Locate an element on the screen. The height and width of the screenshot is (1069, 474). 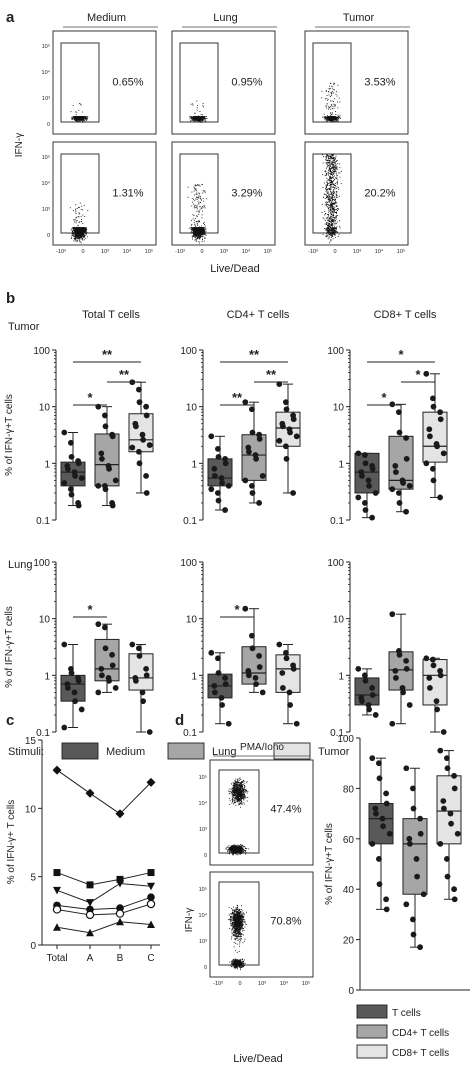
x-tick-label: B is located at coordinates (120, 958).